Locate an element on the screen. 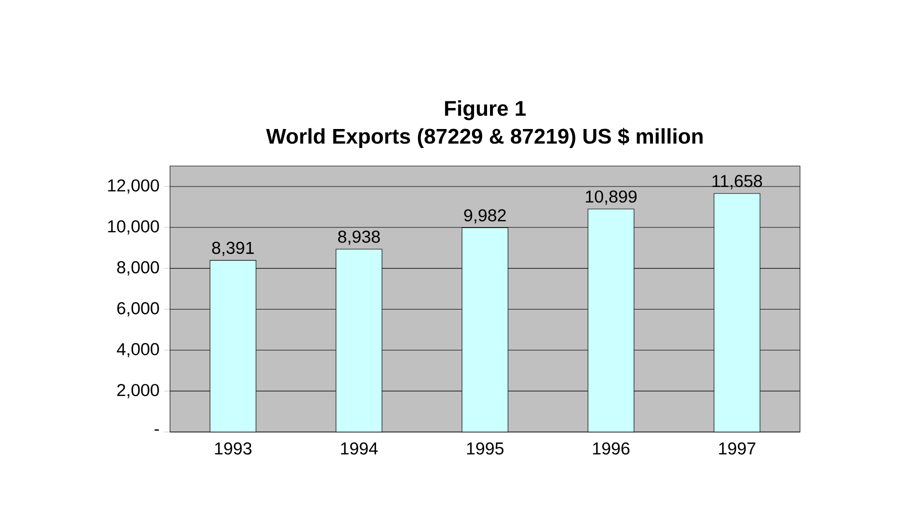 The image size is (918, 520). y-tick-label: 12,000 is located at coordinates (133, 186).